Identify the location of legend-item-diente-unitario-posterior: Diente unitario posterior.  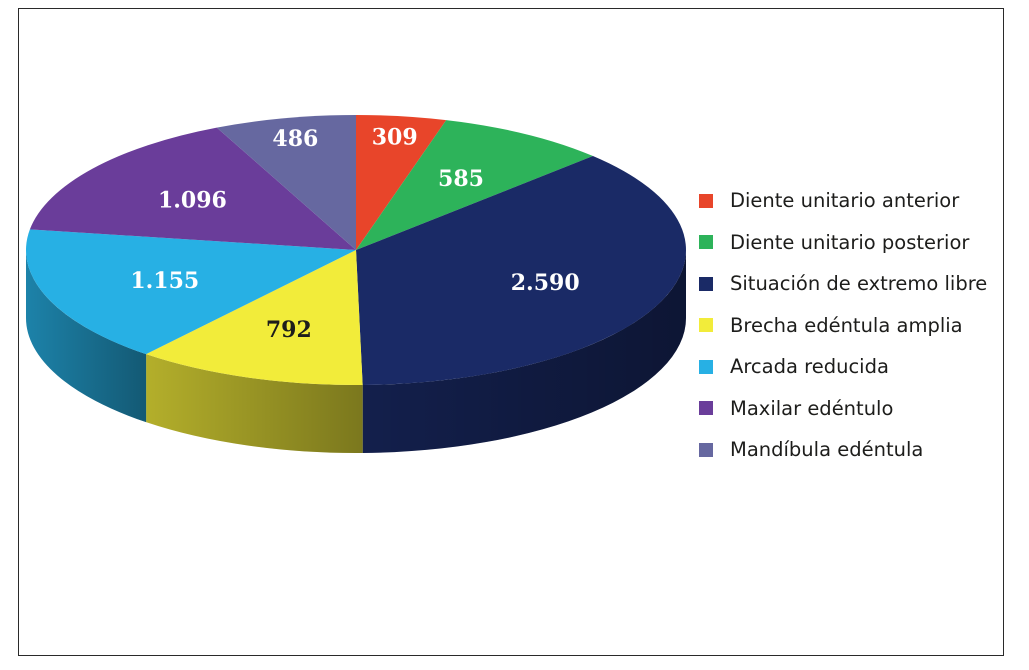
(854, 243).